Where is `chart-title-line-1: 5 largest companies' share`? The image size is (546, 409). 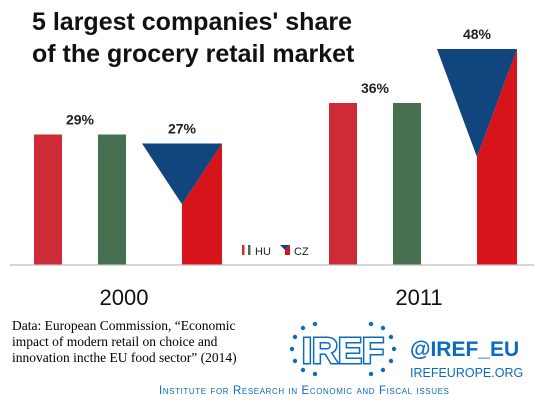 chart-title-line-1: 5 largest companies' share is located at coordinates (192, 22).